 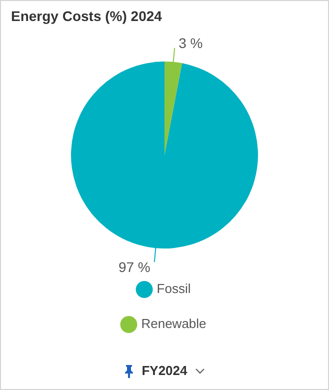 I want to click on text: FY2024, so click(x=165, y=370).